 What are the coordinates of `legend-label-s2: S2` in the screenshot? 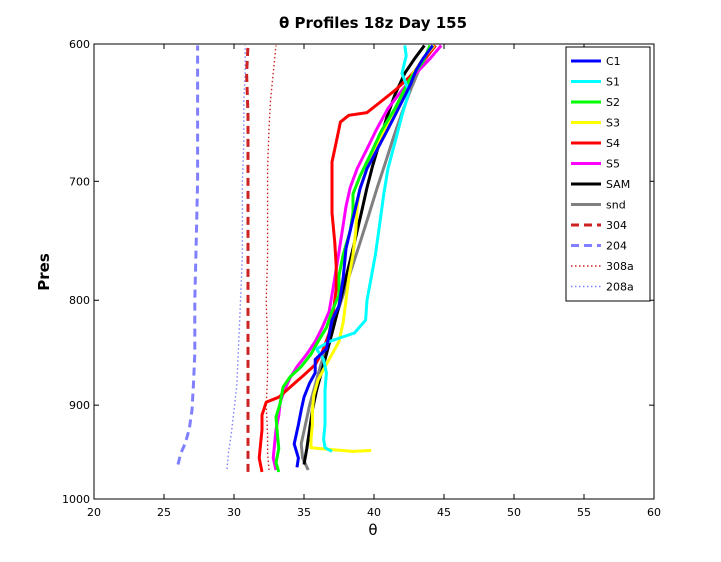 It's located at (613, 102).